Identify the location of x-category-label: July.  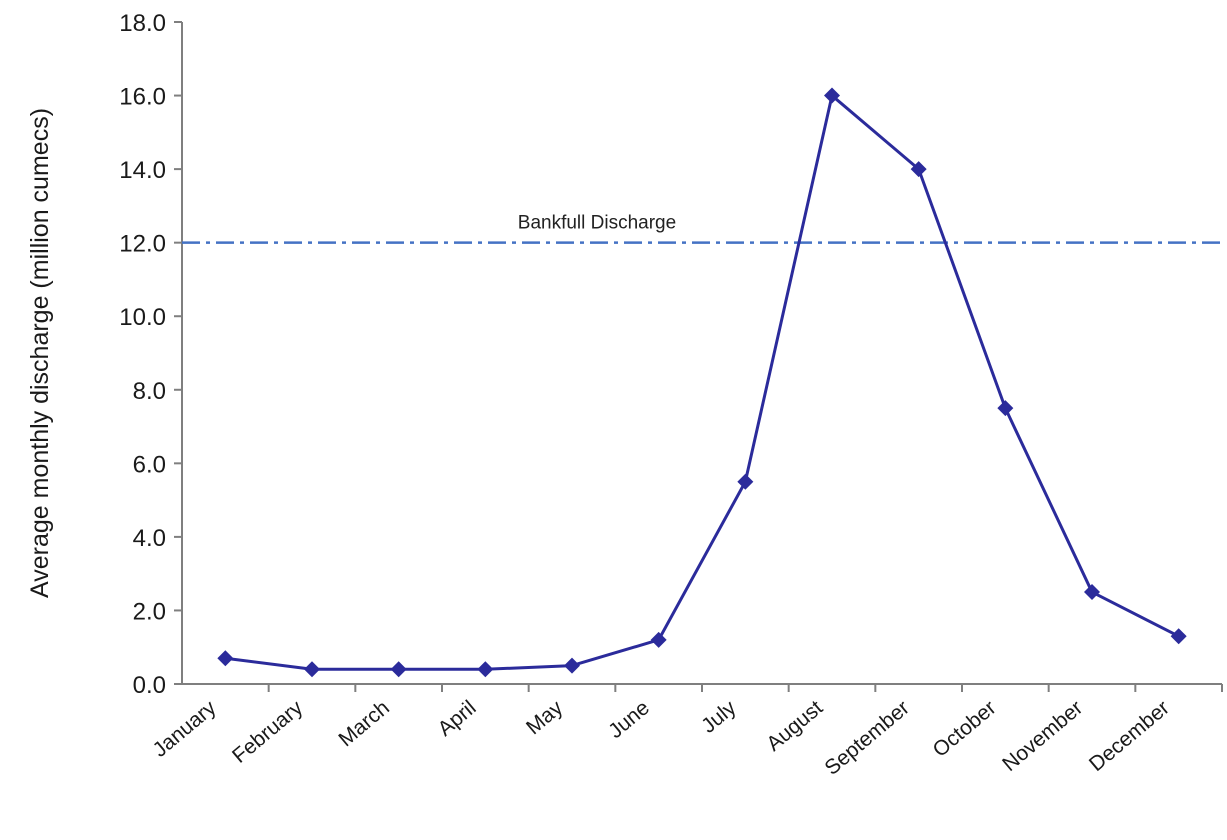
(719, 717).